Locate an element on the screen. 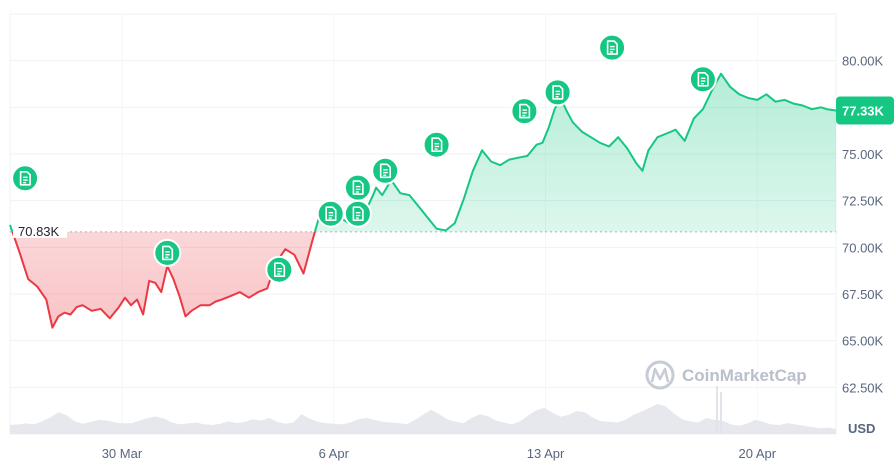 The width and height of the screenshot is (896, 466). y-tick-label: 80.00K is located at coordinates (863, 61).